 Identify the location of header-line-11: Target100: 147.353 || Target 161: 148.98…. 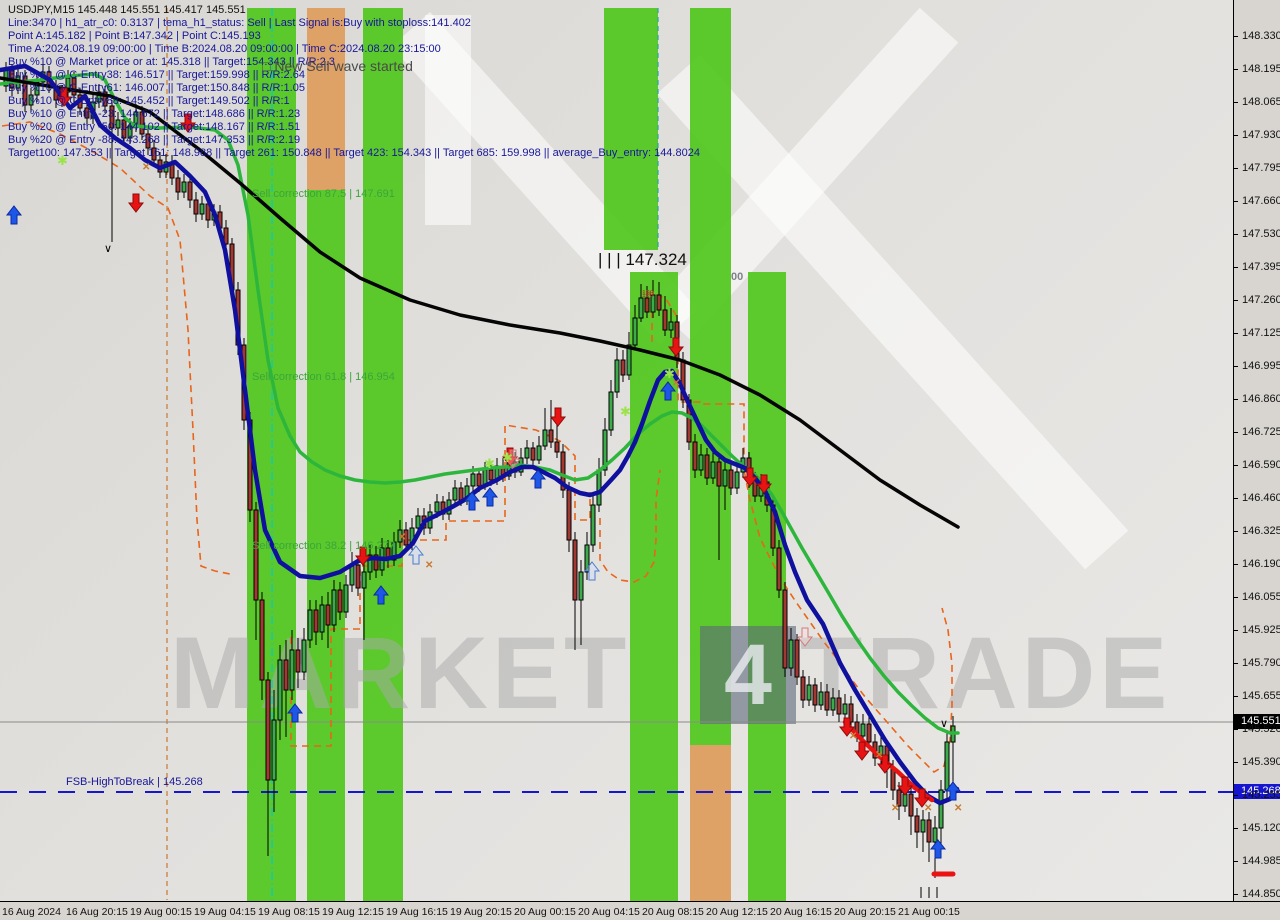
(354, 153).